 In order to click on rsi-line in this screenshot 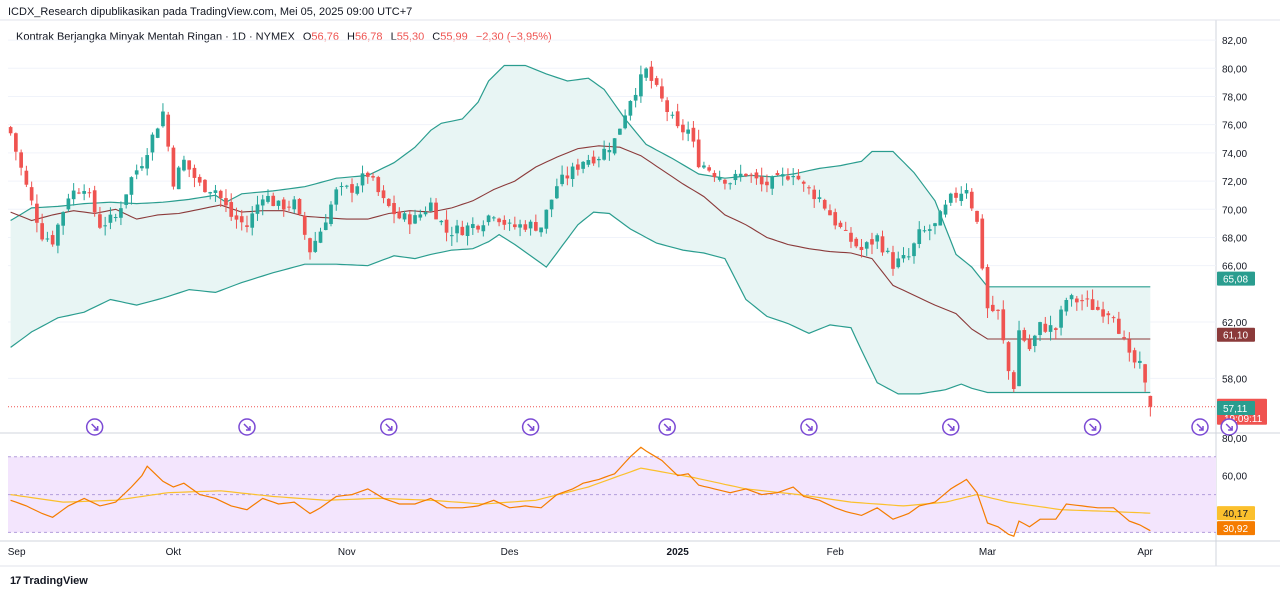, I will do `click(580, 491)`.